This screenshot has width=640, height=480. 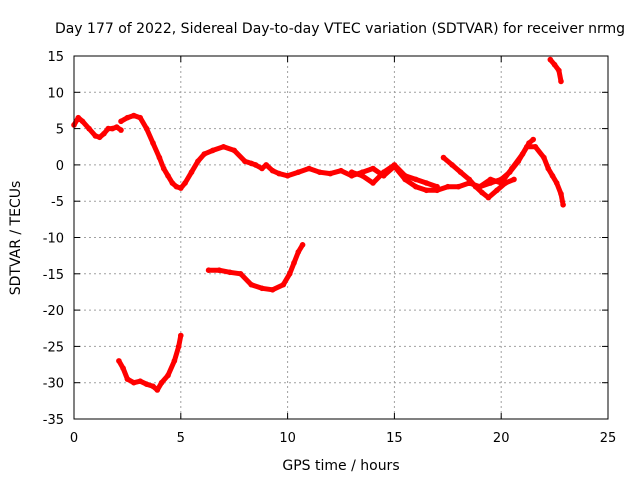 I want to click on y-tick-label: -5, so click(x=57, y=202).